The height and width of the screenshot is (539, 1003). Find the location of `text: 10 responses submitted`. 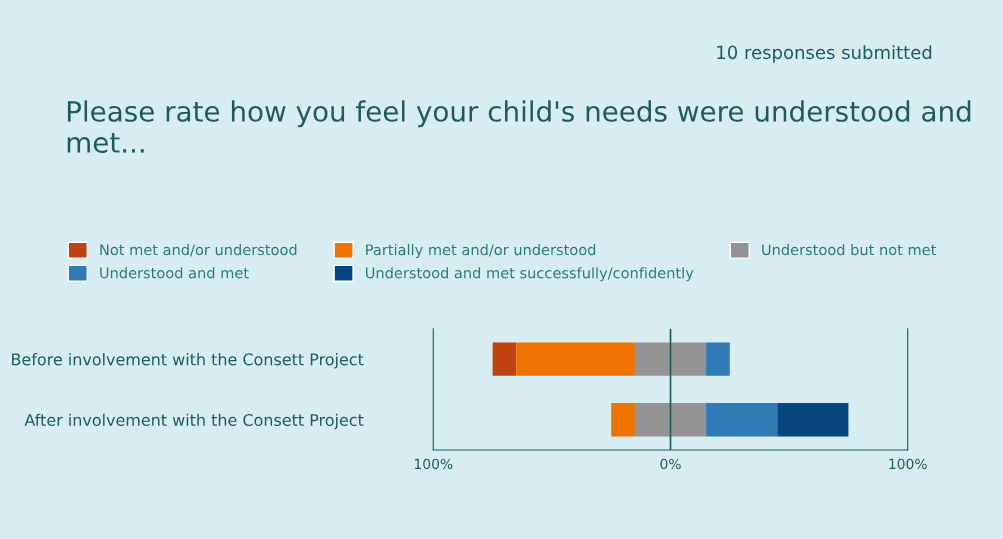

text: 10 responses submitted is located at coordinates (824, 54).